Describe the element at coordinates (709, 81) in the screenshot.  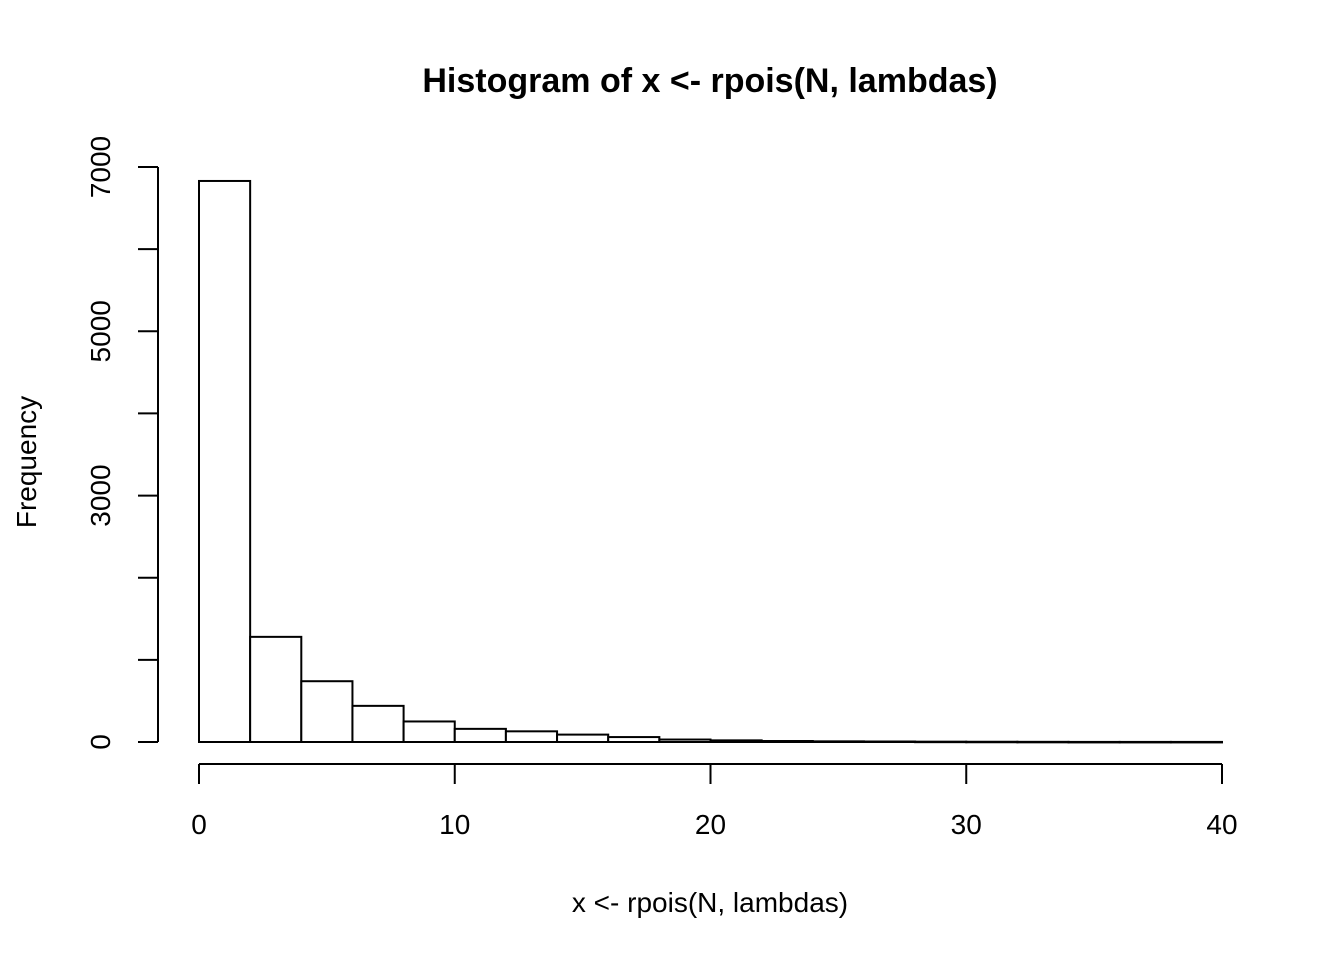
I see `chart-title: Histogram of x <- rpois(N, lambdas)` at that location.